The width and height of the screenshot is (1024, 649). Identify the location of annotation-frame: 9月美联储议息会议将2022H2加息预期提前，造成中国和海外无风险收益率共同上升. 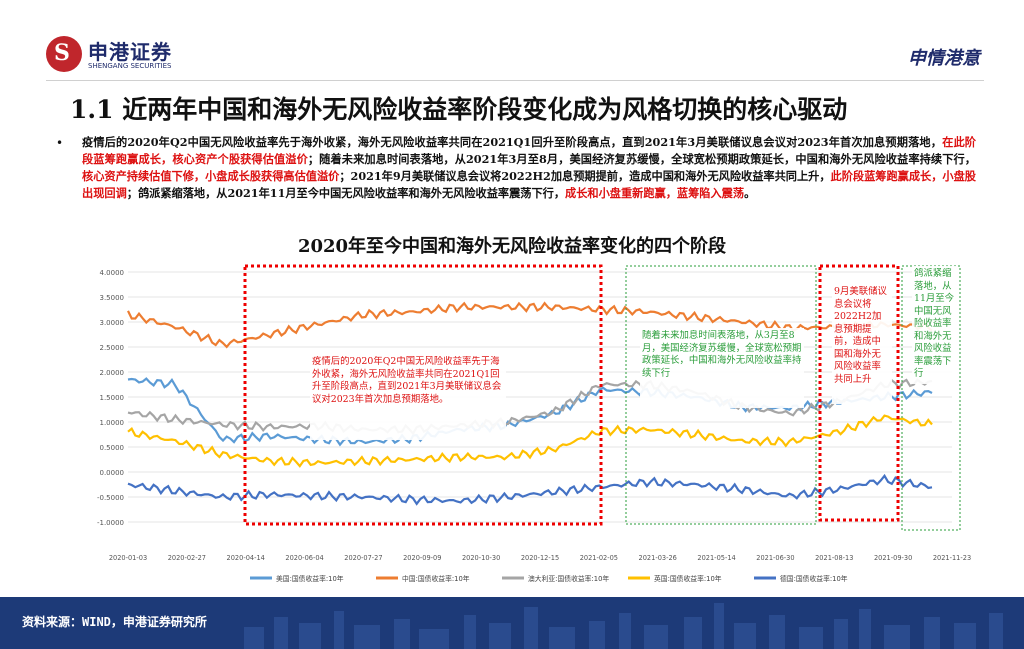
(860, 335).